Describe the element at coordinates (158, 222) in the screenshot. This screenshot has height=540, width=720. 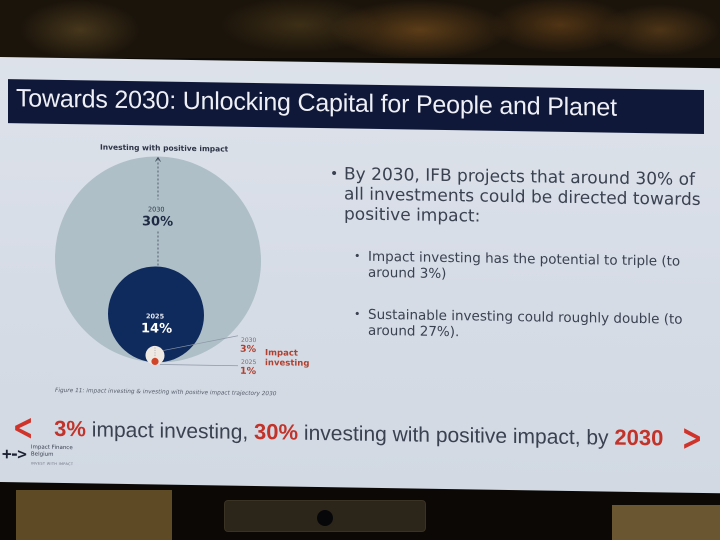
I see `outer-value: 30%` at that location.